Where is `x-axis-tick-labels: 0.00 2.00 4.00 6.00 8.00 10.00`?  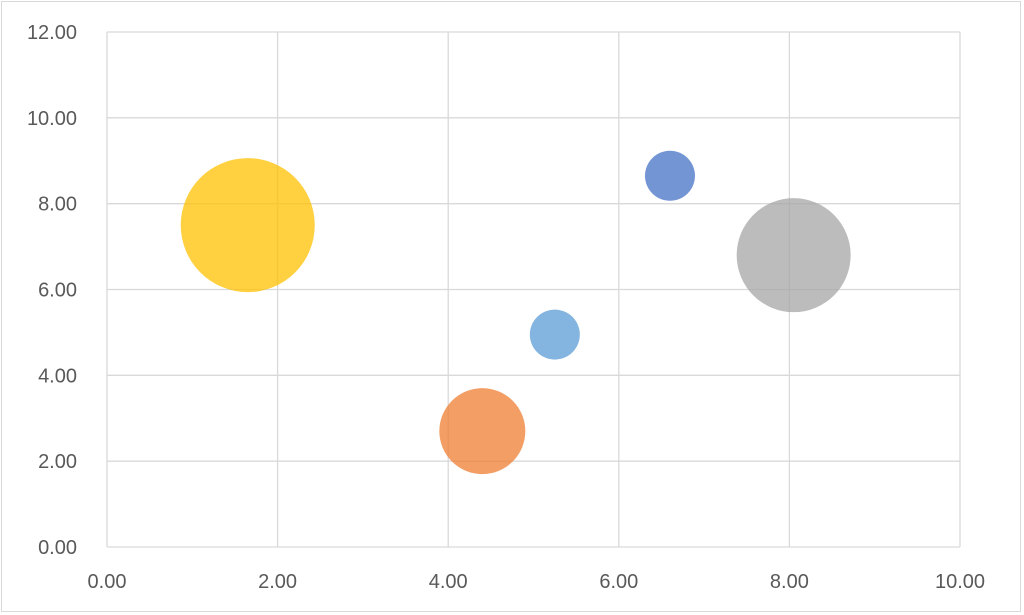 x-axis-tick-labels: 0.00 2.00 4.00 6.00 8.00 10.00 is located at coordinates (537, 582).